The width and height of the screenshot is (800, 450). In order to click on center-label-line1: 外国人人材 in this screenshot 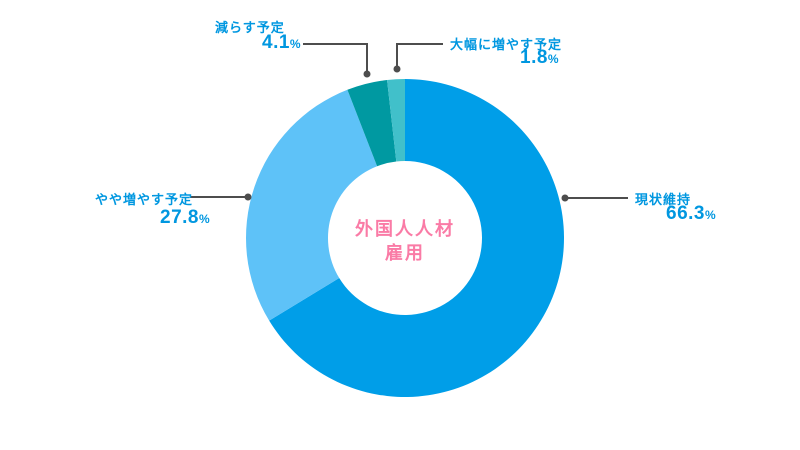, I will do `click(405, 229)`.